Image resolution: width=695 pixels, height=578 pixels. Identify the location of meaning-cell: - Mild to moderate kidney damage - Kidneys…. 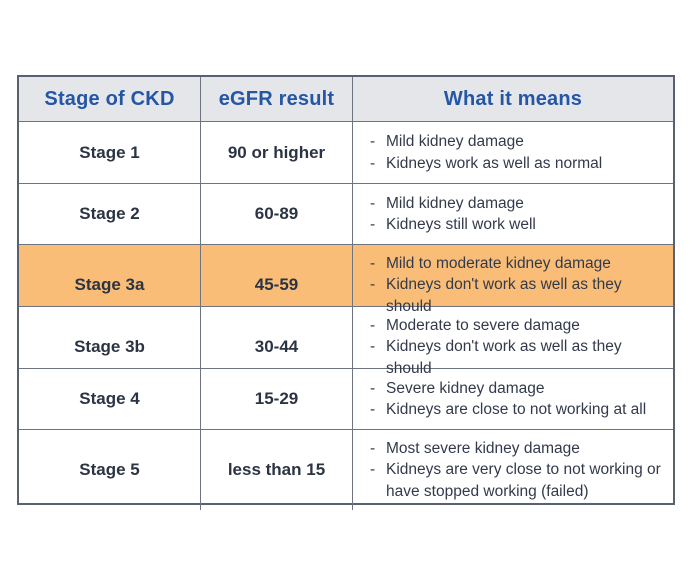
(512, 285).